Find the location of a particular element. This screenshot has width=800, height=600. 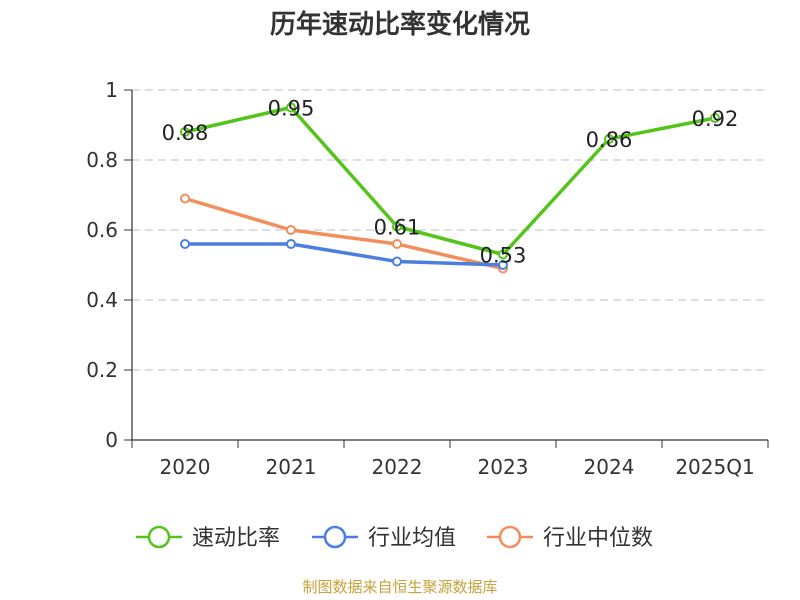

y-tick-label: 1 is located at coordinates (111, 90).